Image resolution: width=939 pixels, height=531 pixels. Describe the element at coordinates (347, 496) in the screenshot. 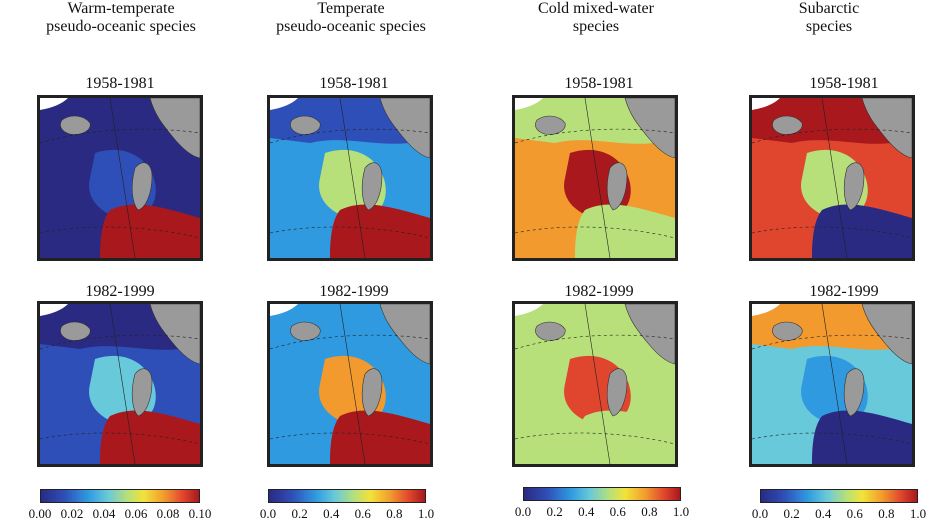

I see `colorbar-temperate` at that location.